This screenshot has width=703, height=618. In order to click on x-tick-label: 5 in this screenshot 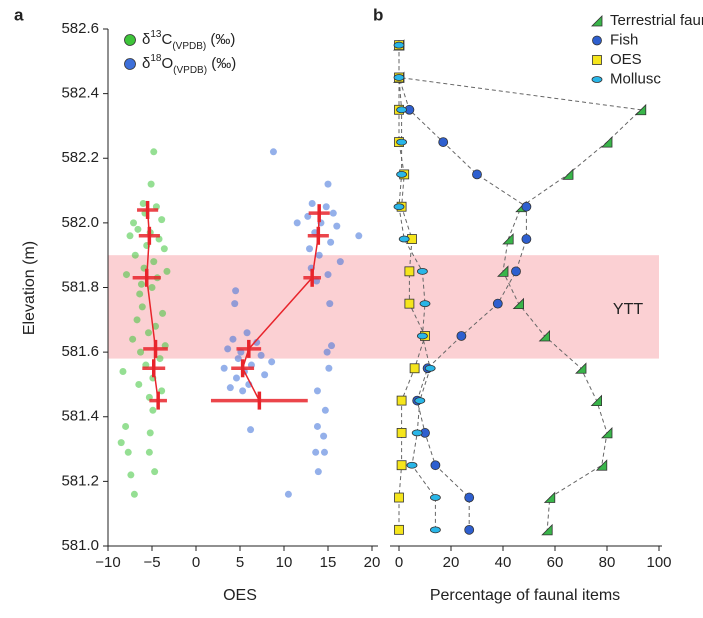, I will do `click(240, 562)`.